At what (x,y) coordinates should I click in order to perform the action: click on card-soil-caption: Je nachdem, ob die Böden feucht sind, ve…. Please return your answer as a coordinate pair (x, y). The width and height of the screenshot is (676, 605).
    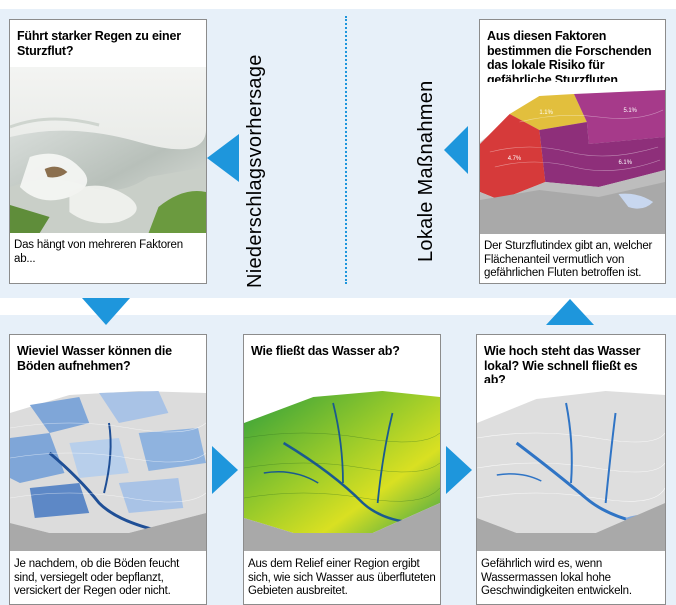
    Looking at the image, I should click on (97, 577).